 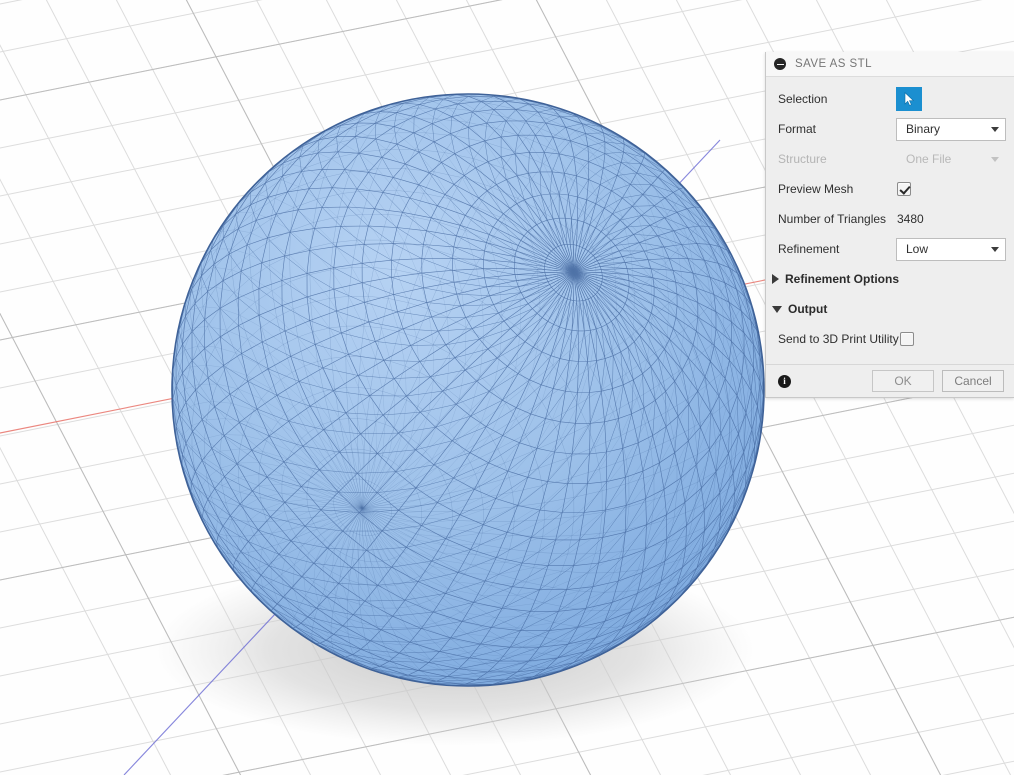 I want to click on format-label: Format, so click(x=797, y=129).